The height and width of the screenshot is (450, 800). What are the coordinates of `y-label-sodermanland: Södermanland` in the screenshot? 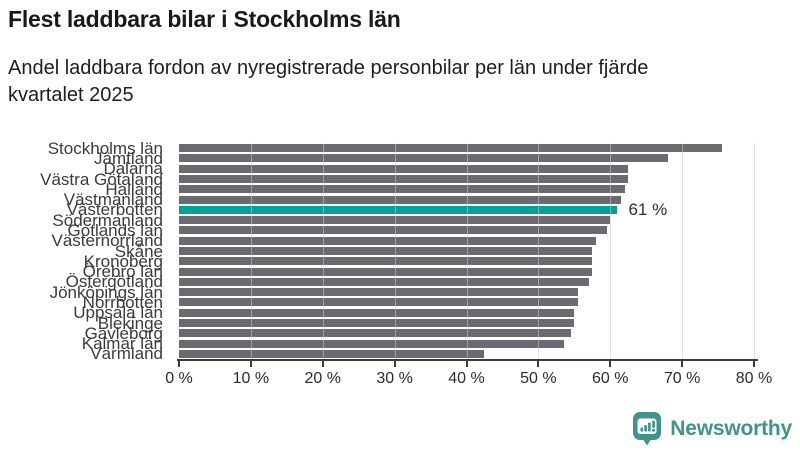 It's located at (107, 220).